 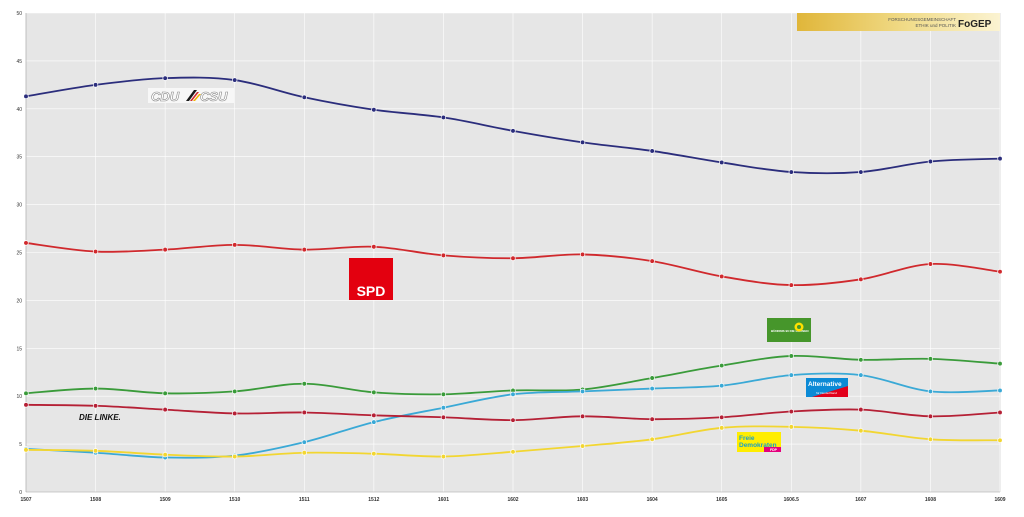 What do you see at coordinates (19, 301) in the screenshot?
I see `y-tick-label: 20` at bounding box center [19, 301].